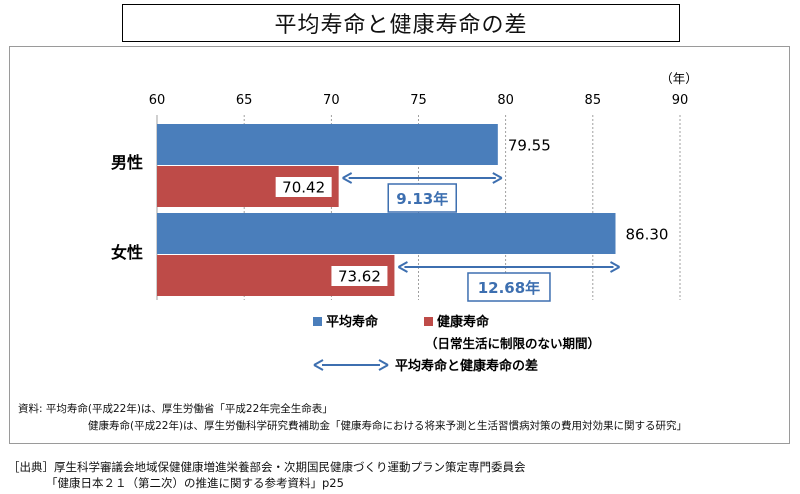  What do you see at coordinates (331, 100) in the screenshot?
I see `x-tick-label: 70` at bounding box center [331, 100].